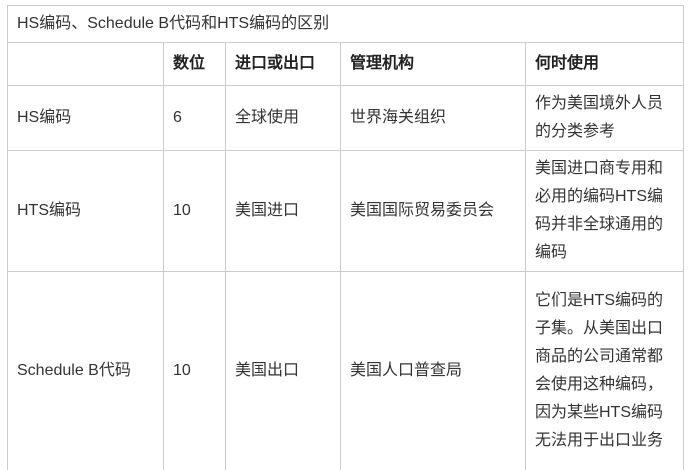 The width and height of the screenshot is (688, 470). What do you see at coordinates (433, 370) in the screenshot?
I see `cell-agency: 美国人口普查局` at bounding box center [433, 370].